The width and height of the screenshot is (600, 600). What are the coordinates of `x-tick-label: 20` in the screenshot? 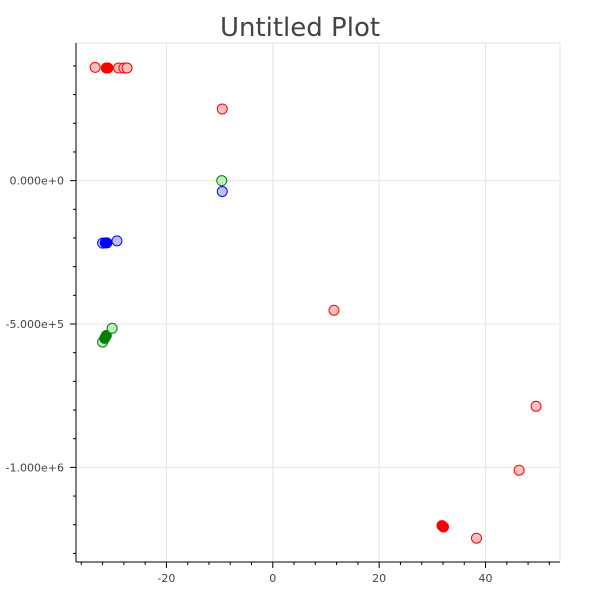 It's located at (379, 578).